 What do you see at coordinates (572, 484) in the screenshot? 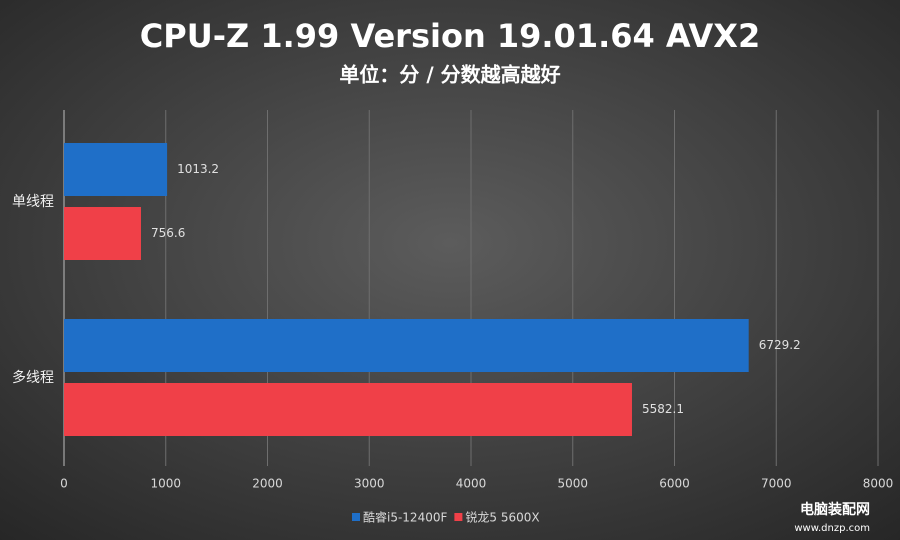
I see `x-tick-label: 5000` at bounding box center [572, 484].